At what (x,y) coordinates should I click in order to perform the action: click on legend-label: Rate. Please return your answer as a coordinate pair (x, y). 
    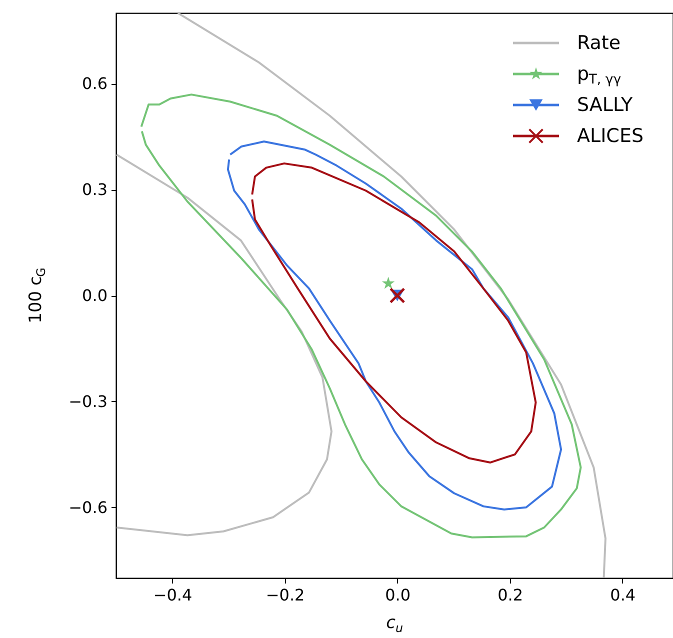
    Looking at the image, I should click on (599, 43).